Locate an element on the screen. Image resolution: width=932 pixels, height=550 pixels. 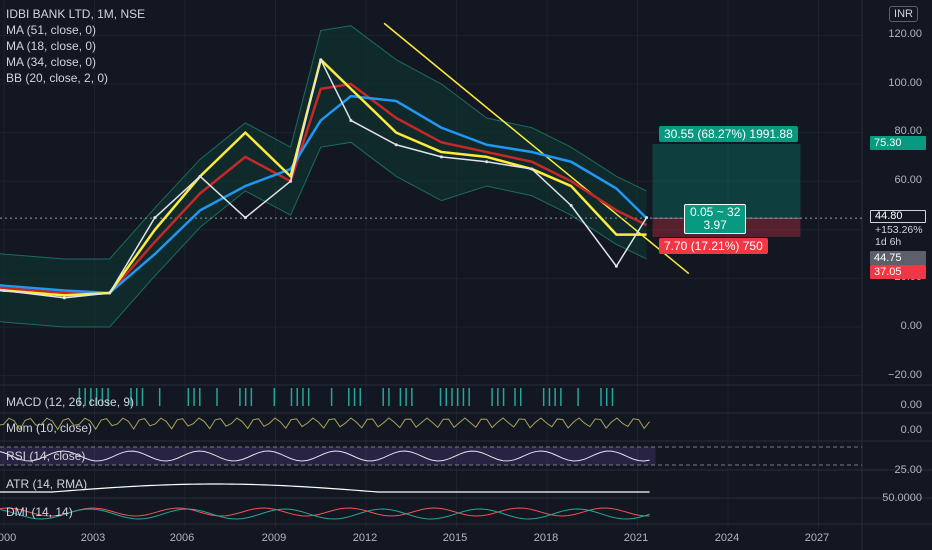
current-info: +153.26% 1d 6h is located at coordinates (900, 236).